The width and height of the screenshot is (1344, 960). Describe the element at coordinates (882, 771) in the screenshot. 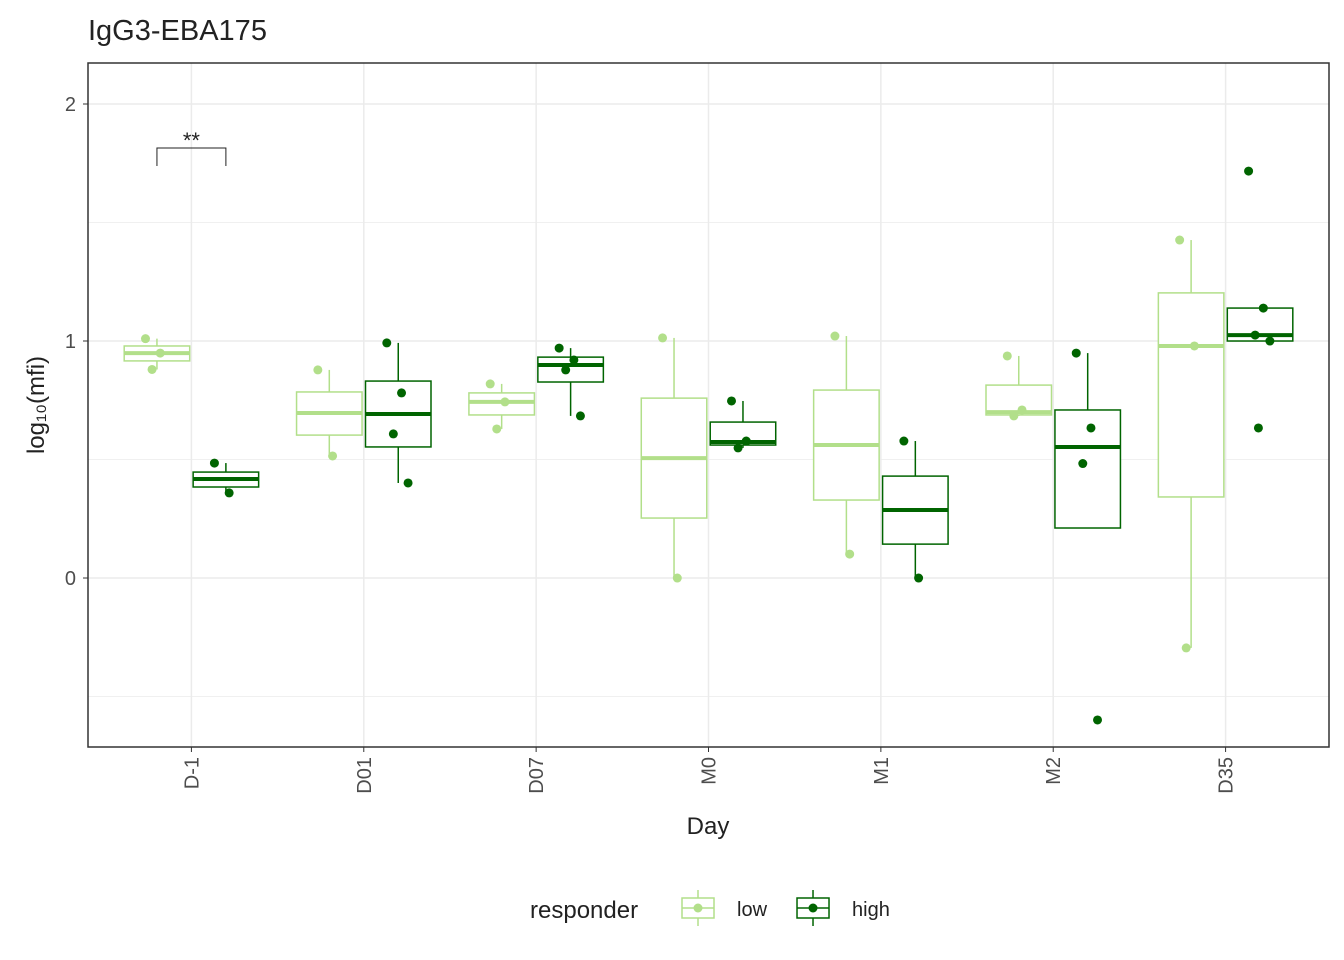

I see `x-tick-label: M1` at that location.